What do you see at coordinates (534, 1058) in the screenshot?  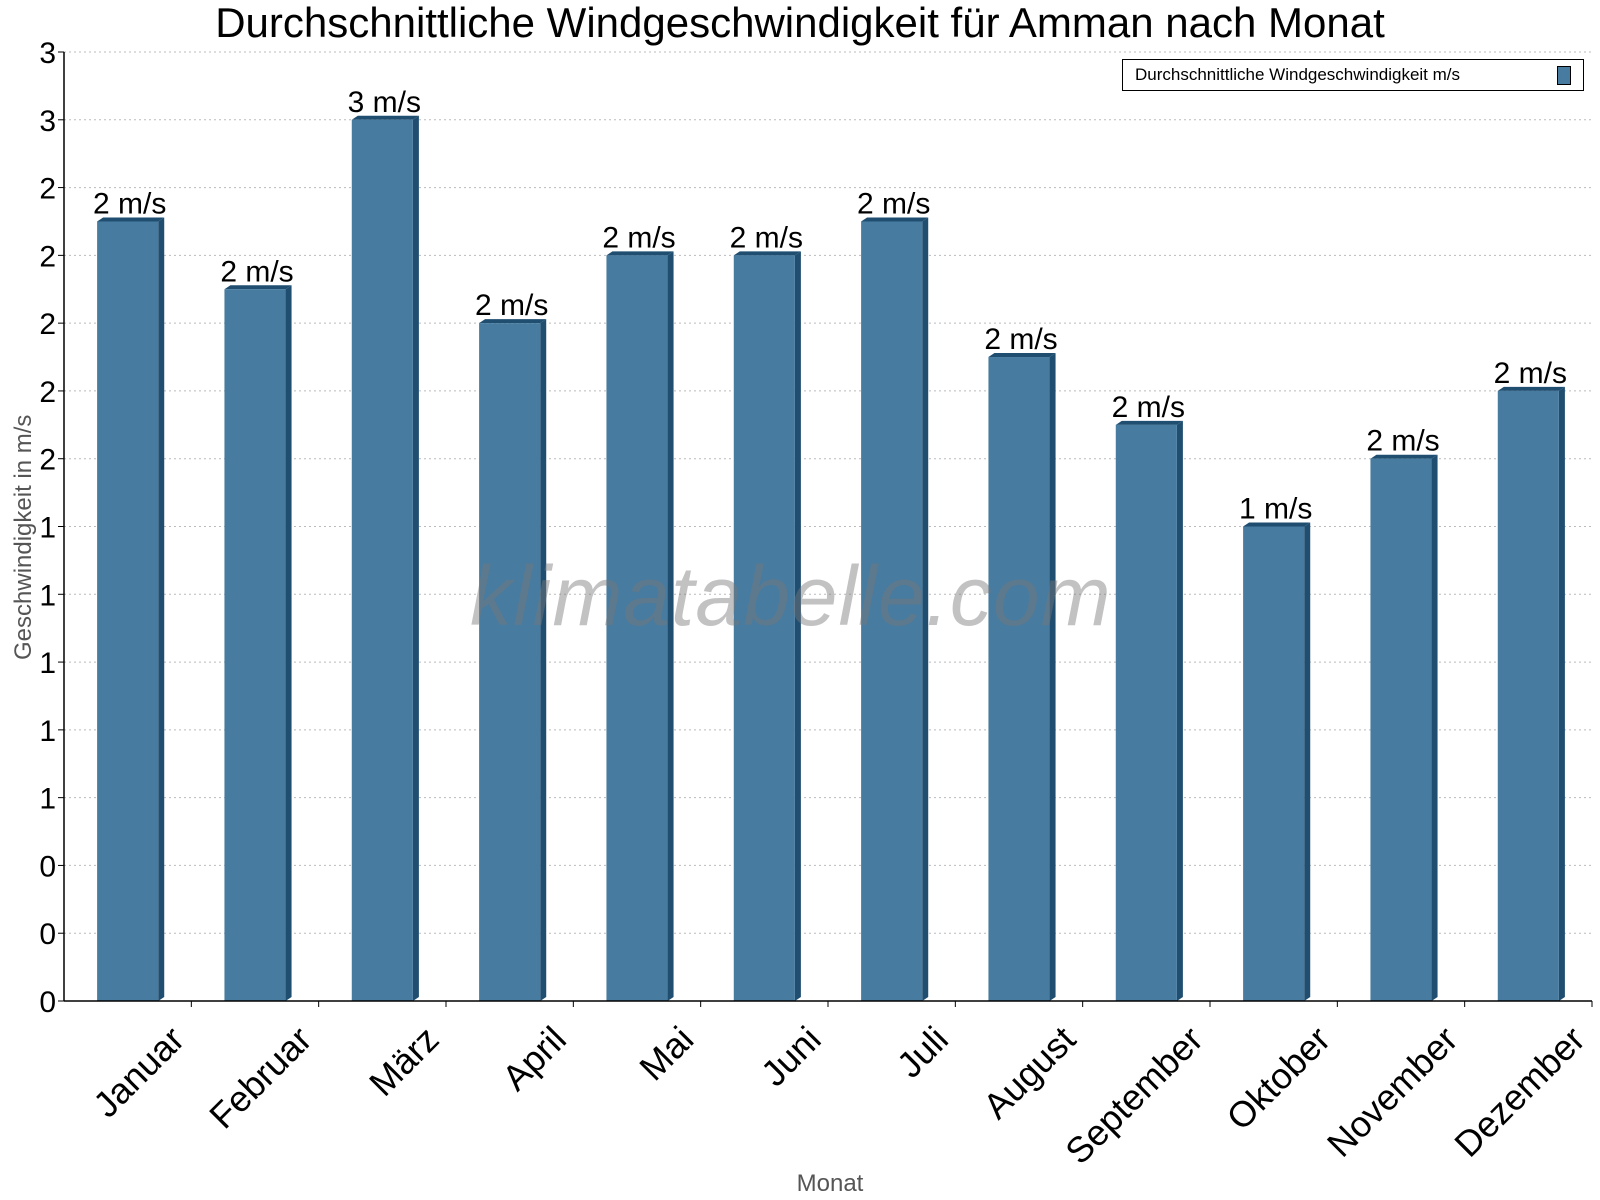 I see `x-tick-label: April` at bounding box center [534, 1058].